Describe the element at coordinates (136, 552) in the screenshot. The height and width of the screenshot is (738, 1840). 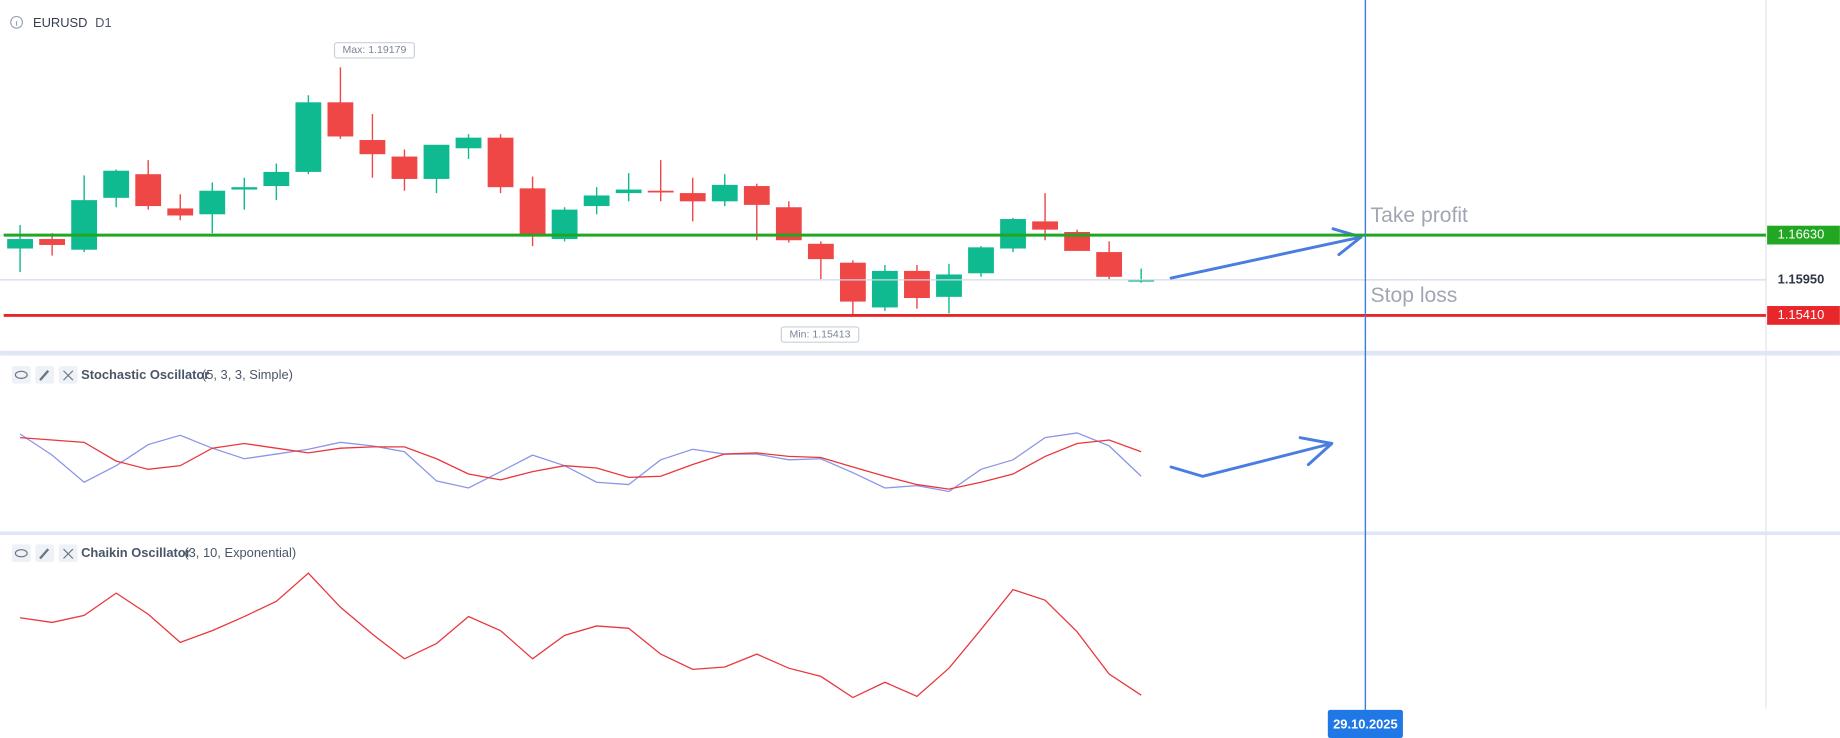
I see `indicator-title: Chaikin Oscillator` at that location.